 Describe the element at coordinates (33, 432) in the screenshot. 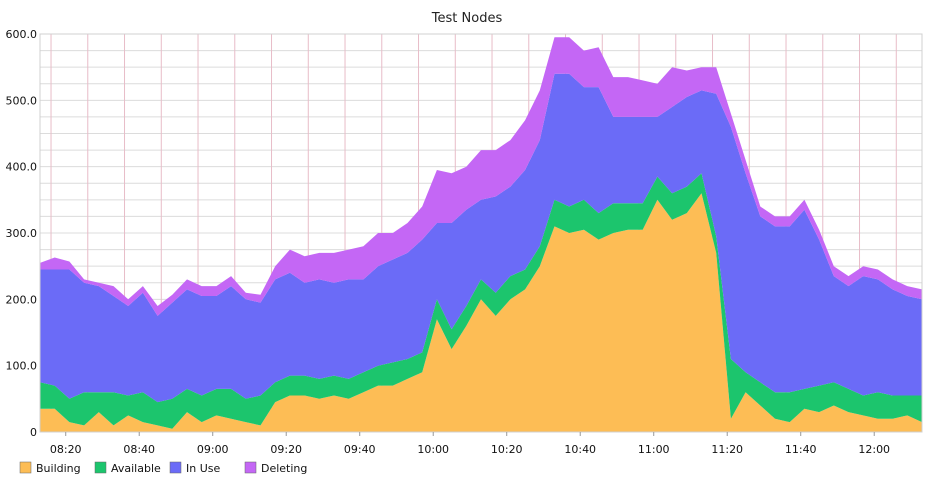

I see `y-tick-label: 0` at that location.